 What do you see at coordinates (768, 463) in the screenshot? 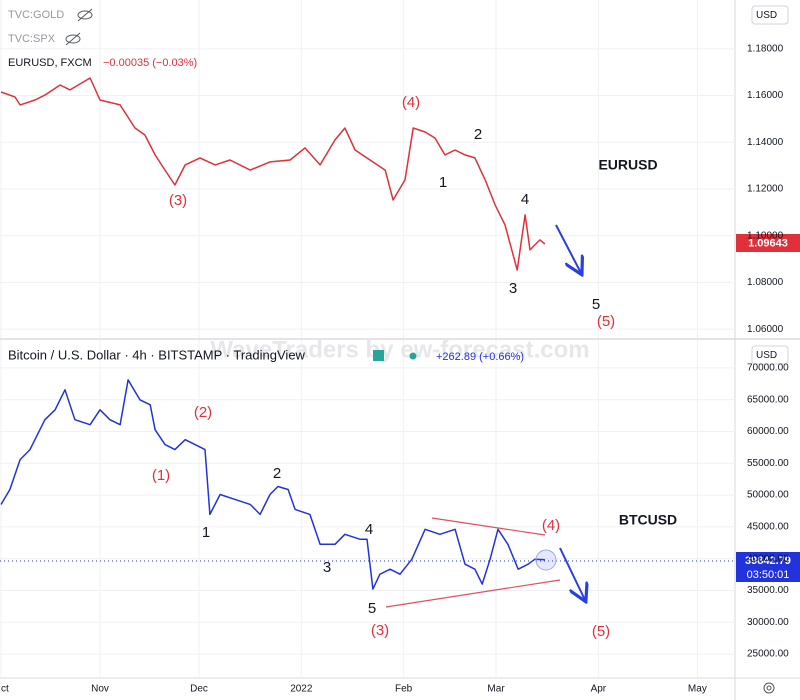
I see `y-tick-label: 55000.00` at bounding box center [768, 463].